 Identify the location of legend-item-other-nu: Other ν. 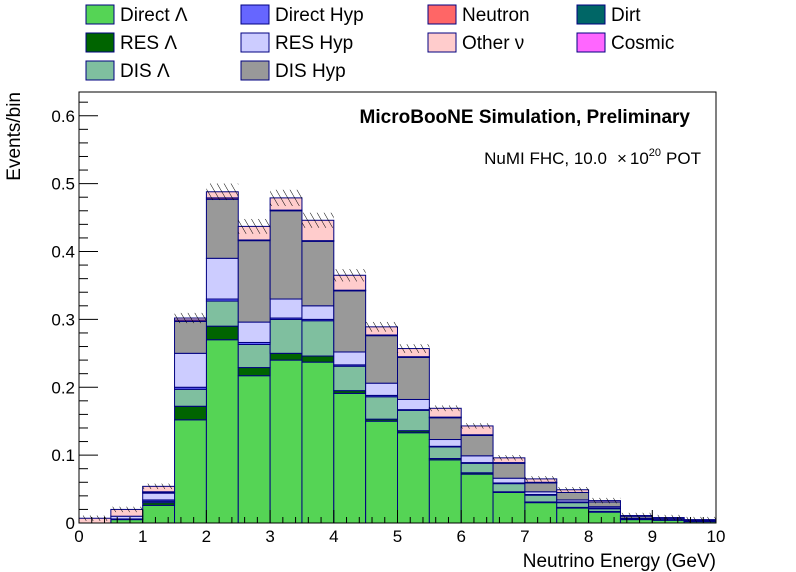
(475, 43).